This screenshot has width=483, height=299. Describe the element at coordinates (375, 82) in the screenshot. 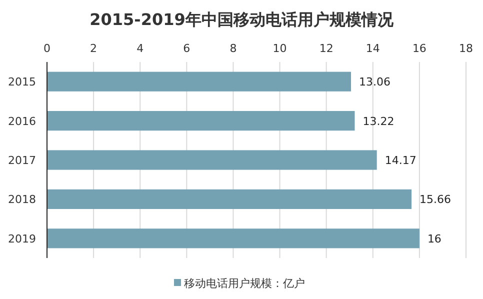

I see `data-label: 13.06` at that location.